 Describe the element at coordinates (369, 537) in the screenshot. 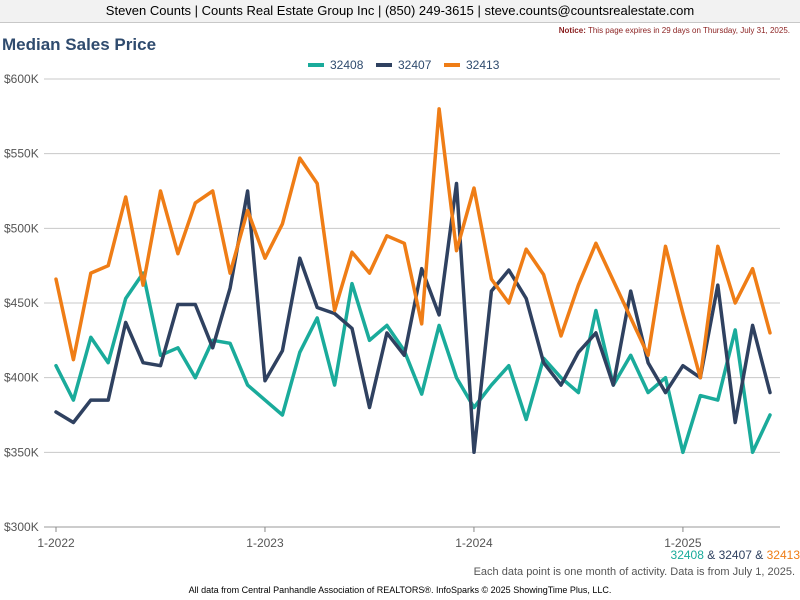

I see `x-axis: 1-2022 1-2023 1-2024 1-2025` at that location.